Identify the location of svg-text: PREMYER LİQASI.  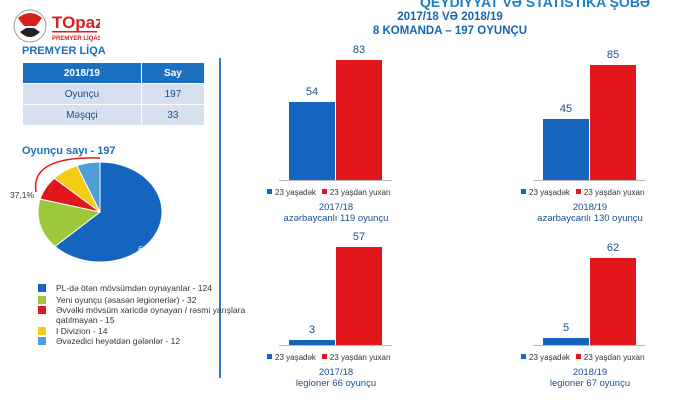
(76, 38).